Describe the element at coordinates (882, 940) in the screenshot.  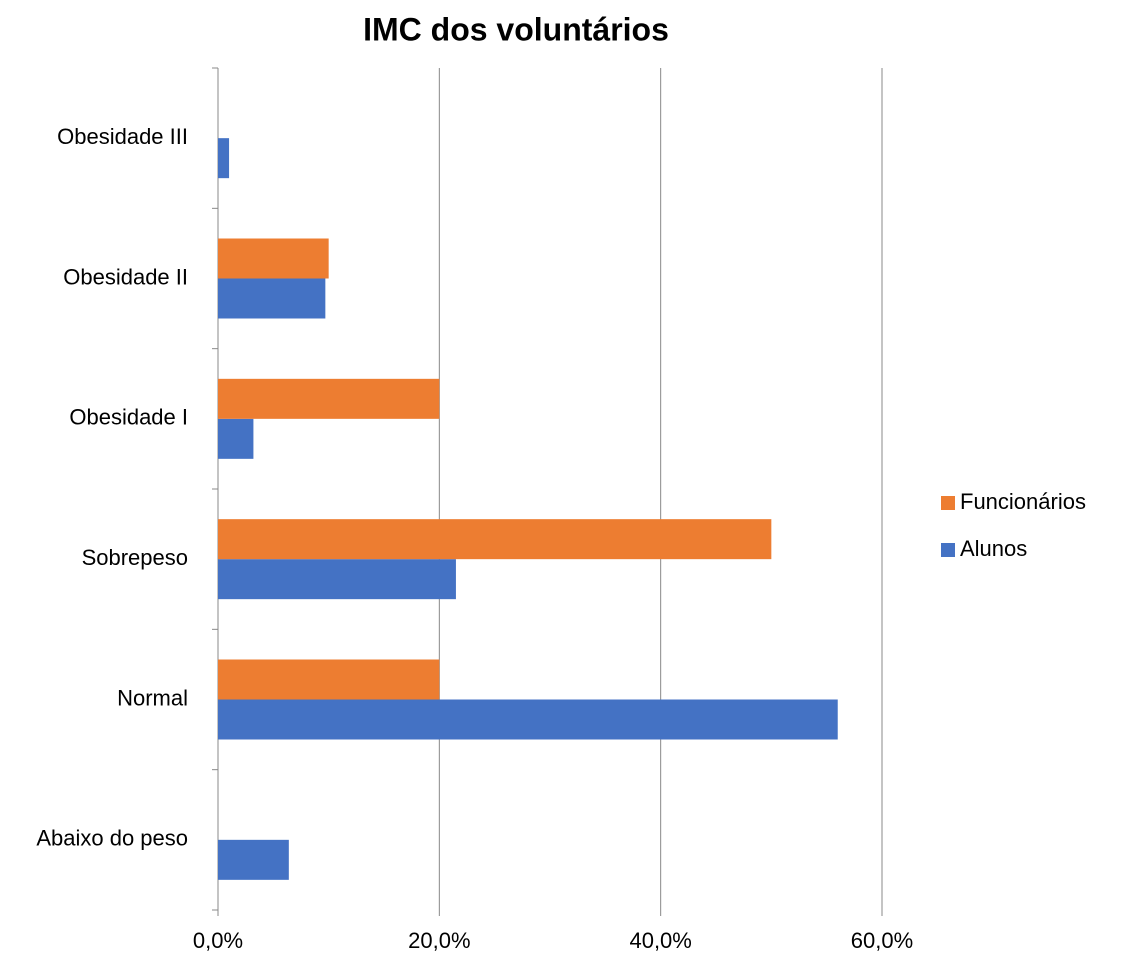
I see `x-tick-label: 60,0%` at that location.